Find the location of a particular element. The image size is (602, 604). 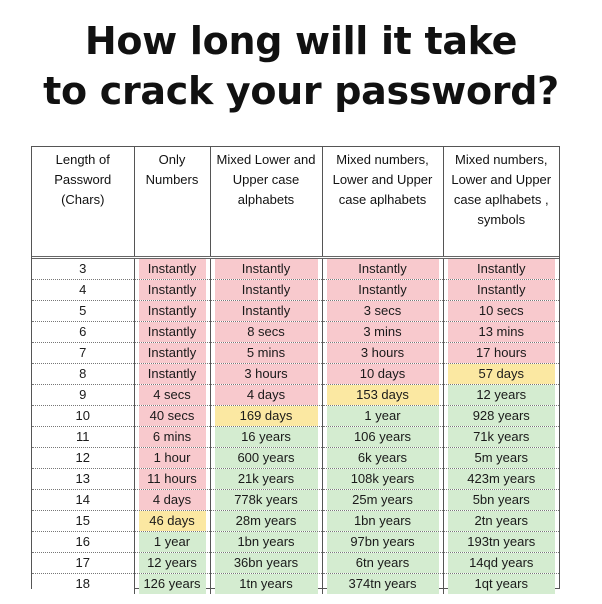

time-value: 3 secs is located at coordinates (382, 311).